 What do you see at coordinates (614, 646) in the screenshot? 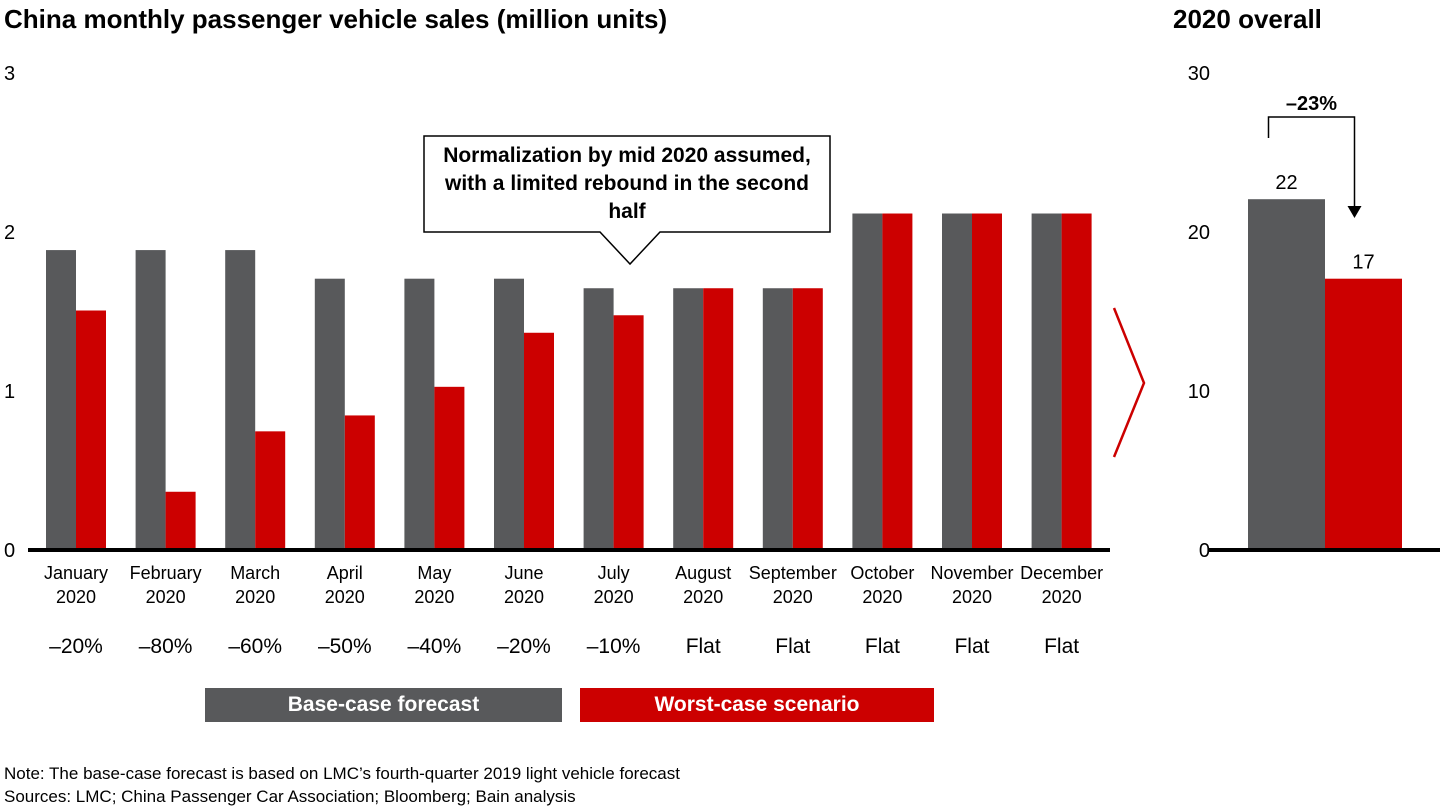
I see `change-label: –10%` at bounding box center [614, 646].